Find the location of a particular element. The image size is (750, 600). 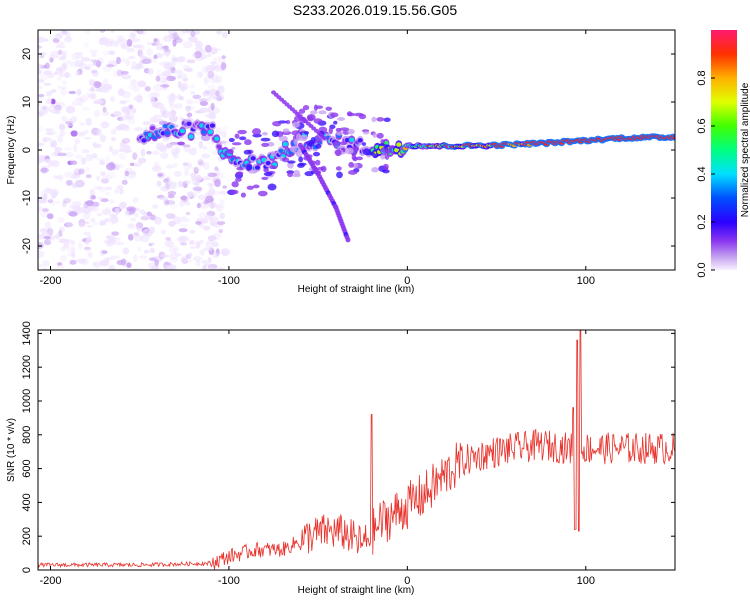

streak-blob is located at coordinates (324, 138).